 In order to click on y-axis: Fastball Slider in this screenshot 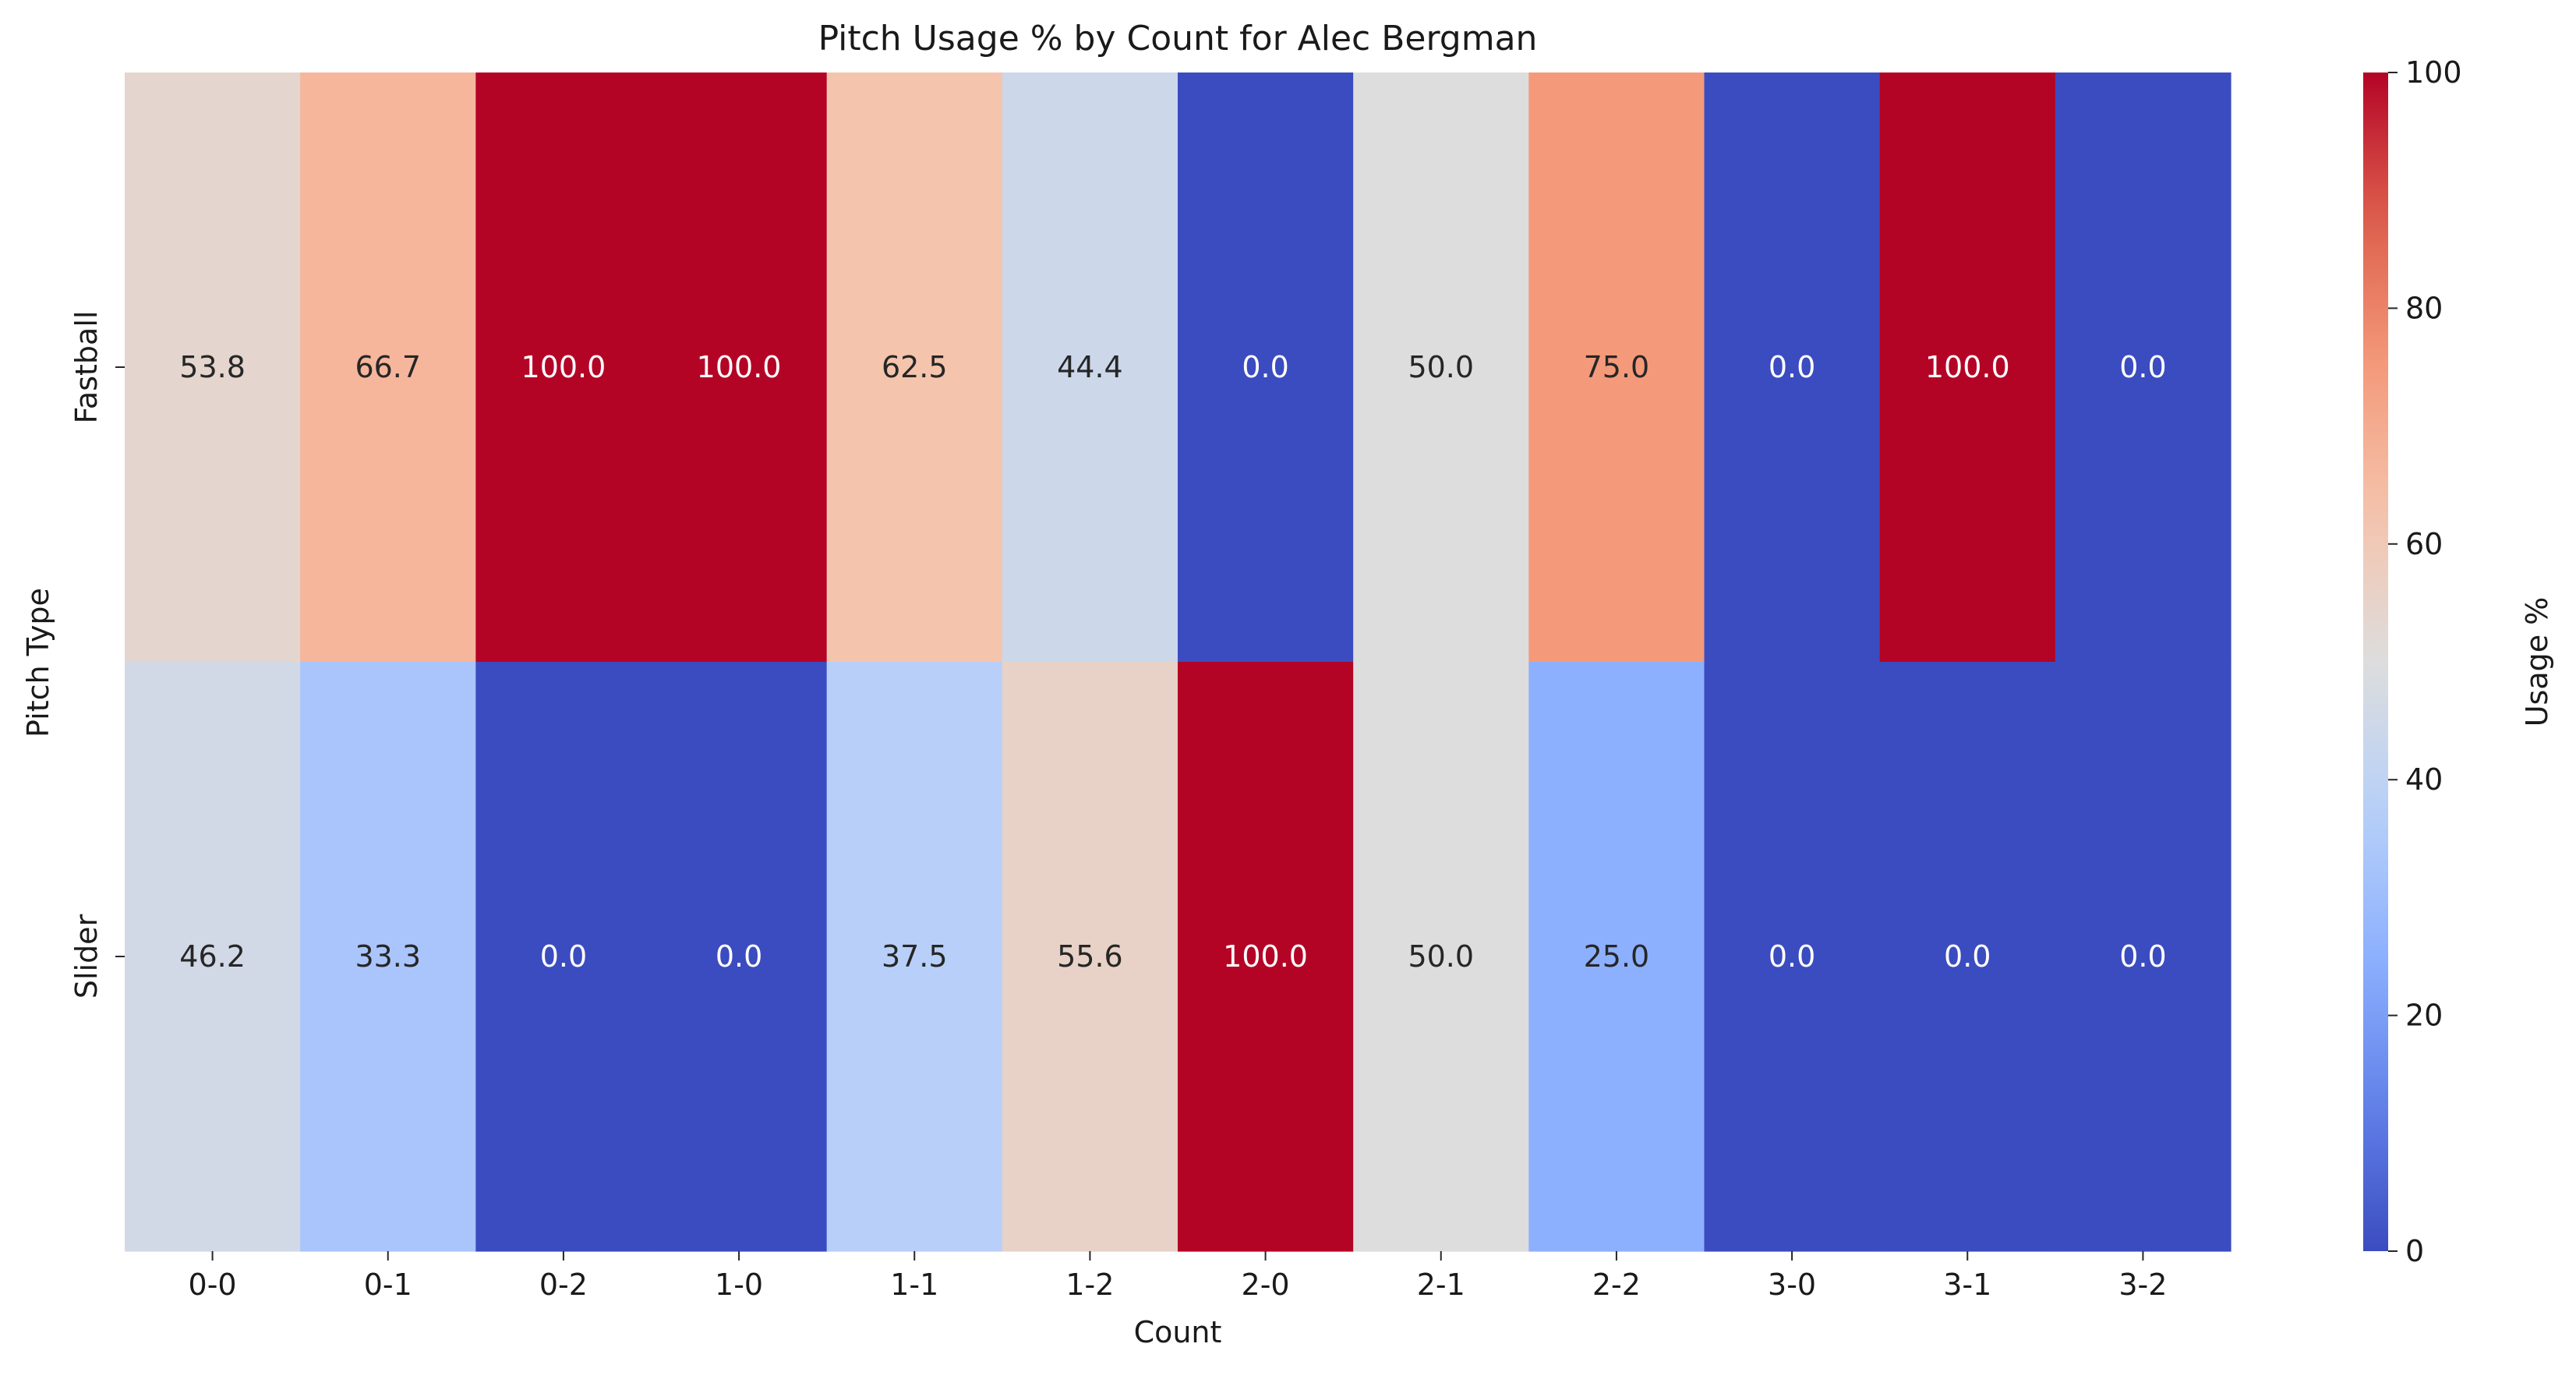, I will do `click(97, 655)`.